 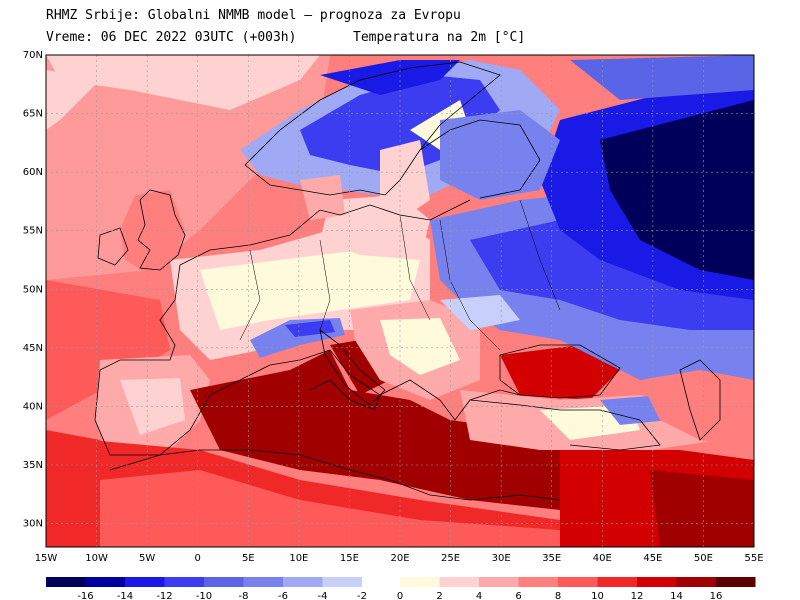 I want to click on lat-tick-label: 60N, so click(x=33, y=172).